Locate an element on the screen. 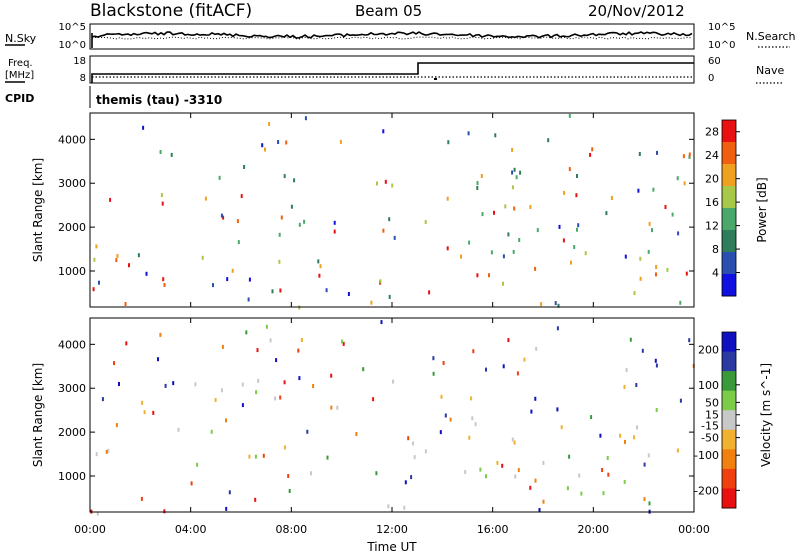 The width and height of the screenshot is (800, 554). x-tick-label: 08:00 is located at coordinates (291, 529).